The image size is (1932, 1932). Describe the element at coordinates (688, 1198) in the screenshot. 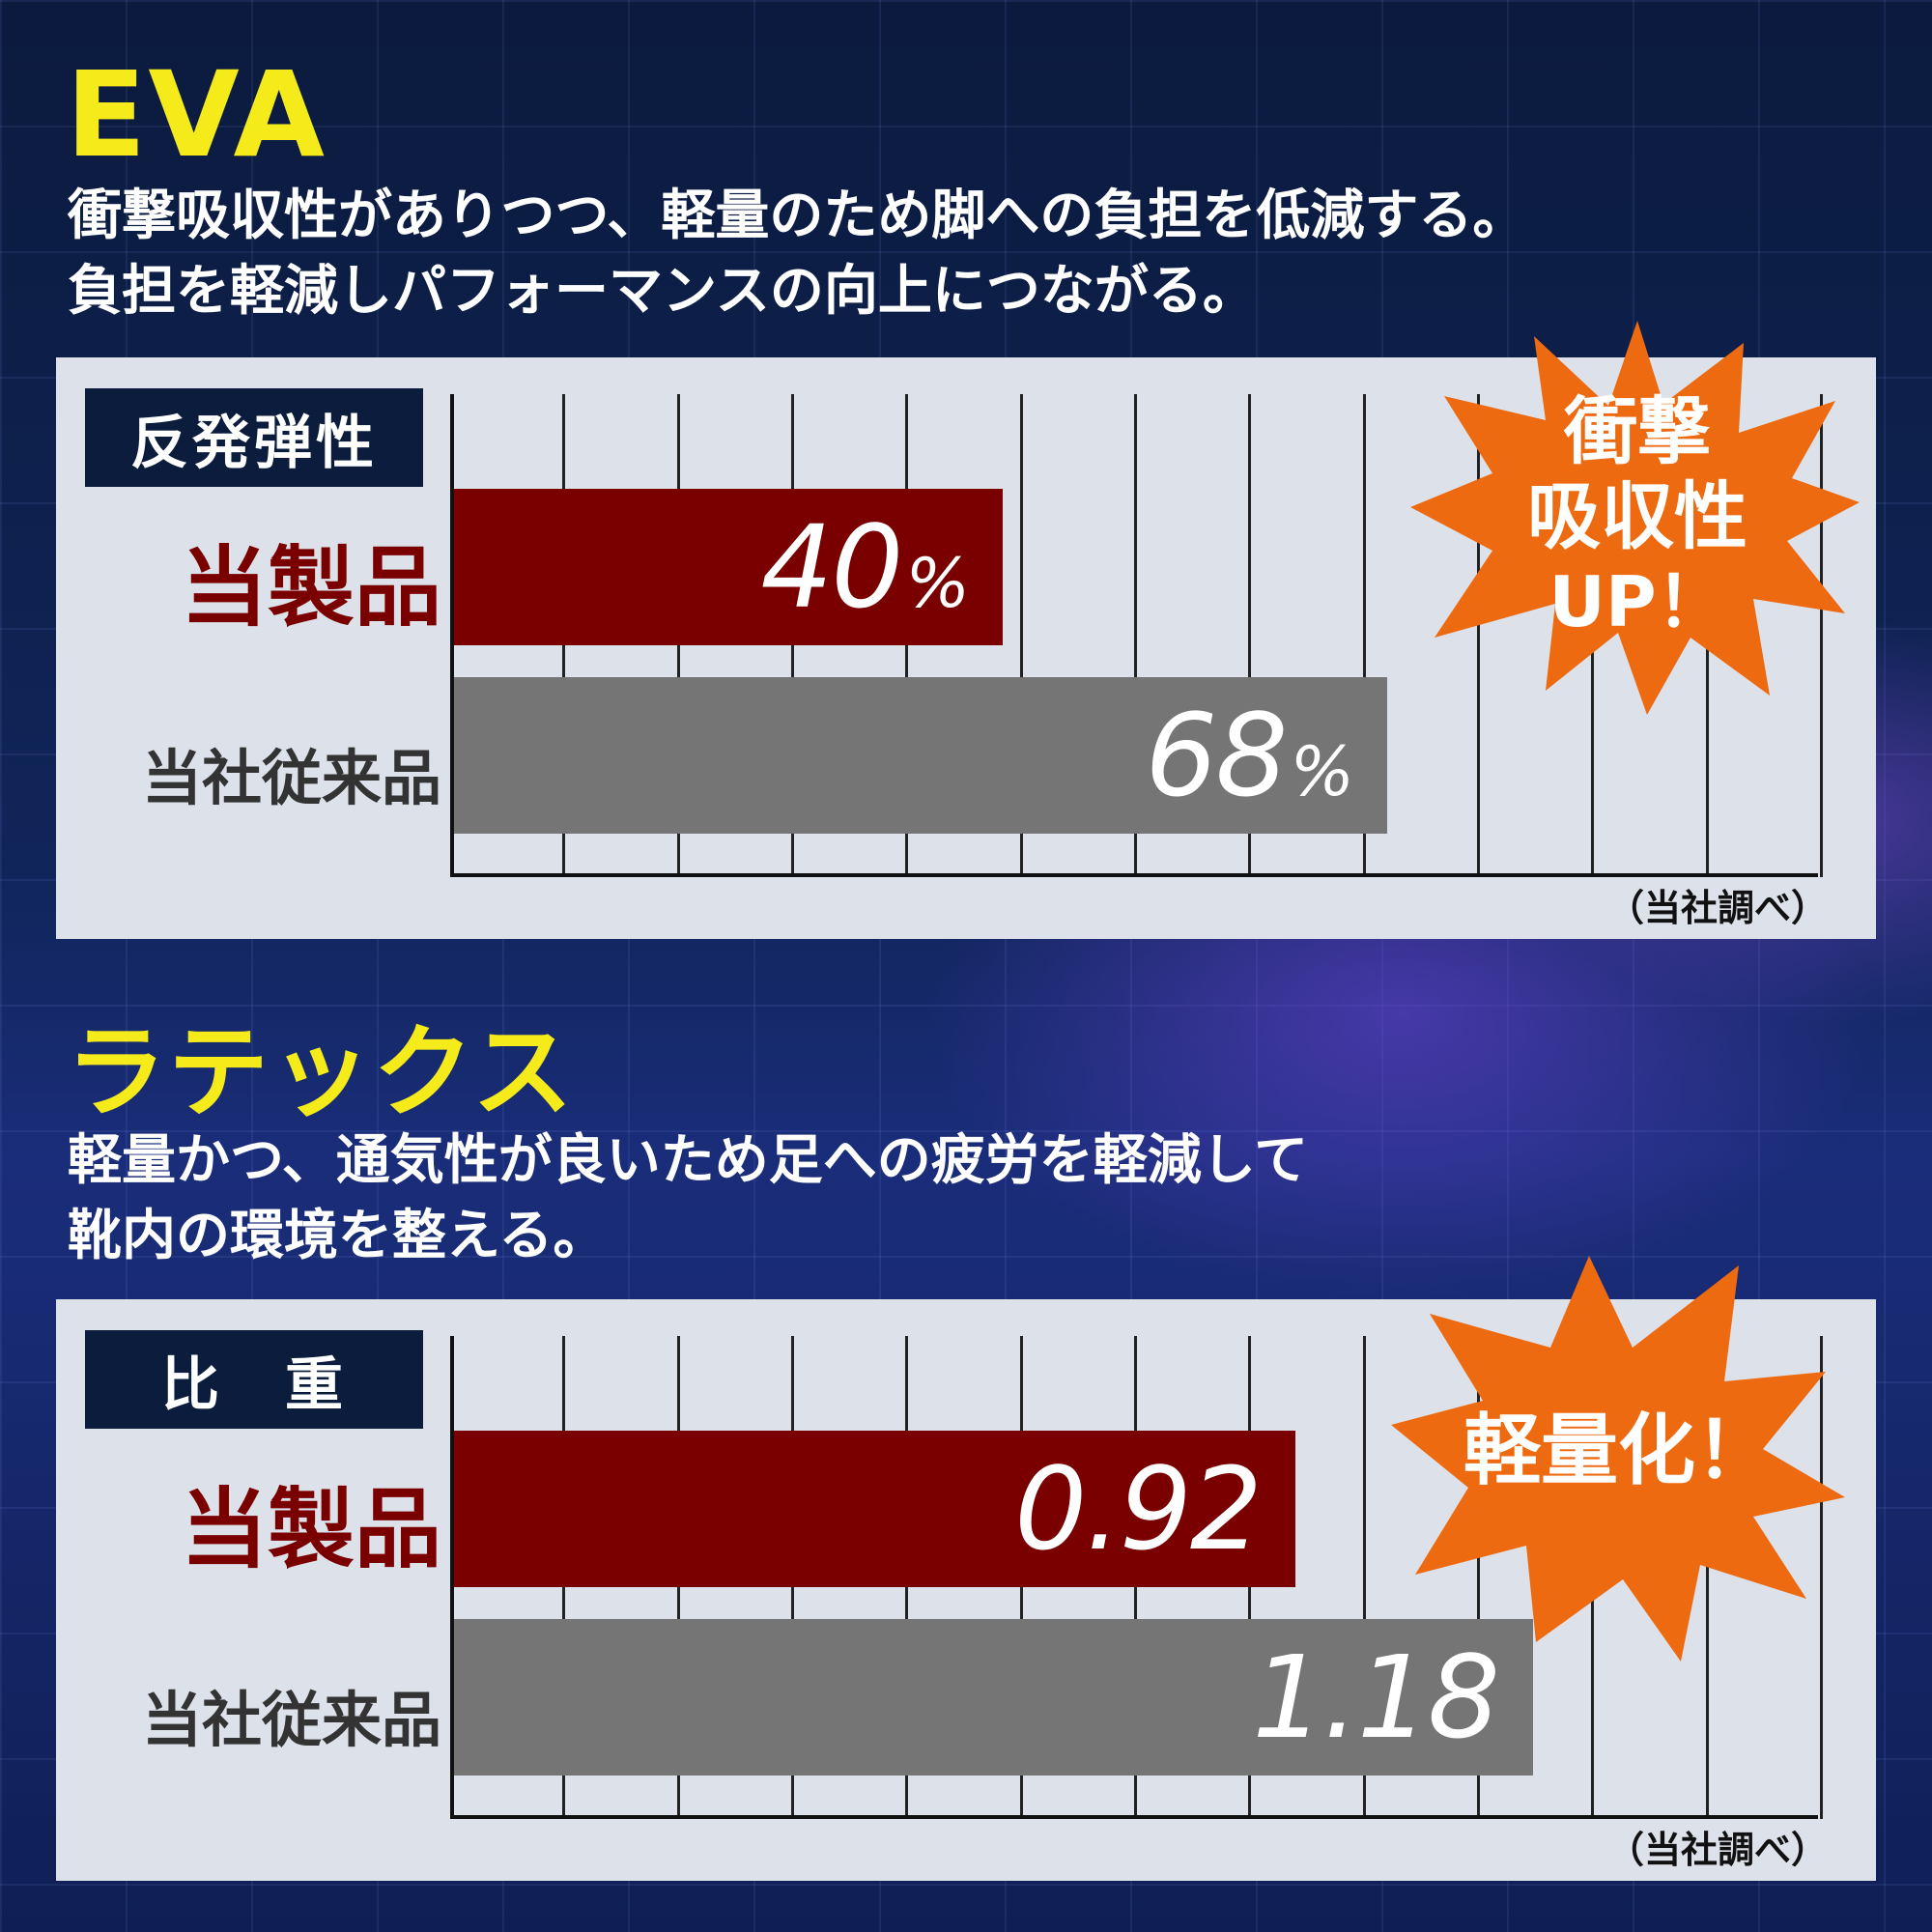

I see `section-description-latex: 軽量かつ、通気性が良いため足への疲労を軽減して 靴内の環境を整える。` at that location.